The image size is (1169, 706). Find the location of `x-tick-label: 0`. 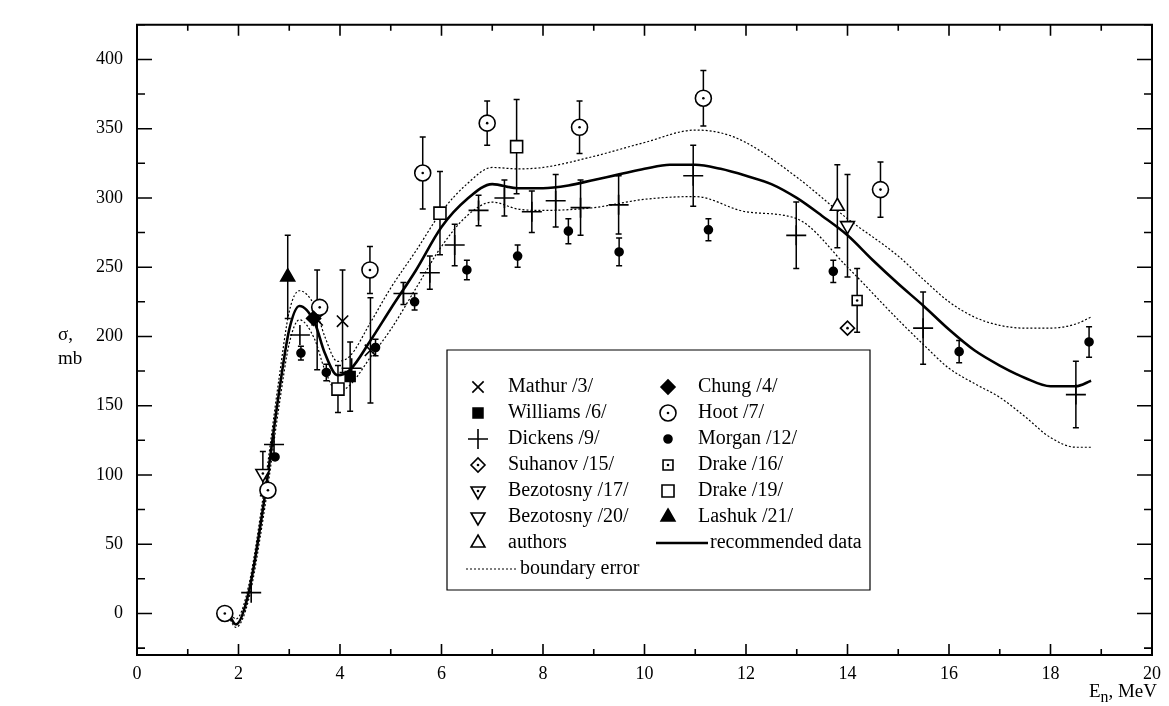

x-tick-label: 0 is located at coordinates (137, 672).